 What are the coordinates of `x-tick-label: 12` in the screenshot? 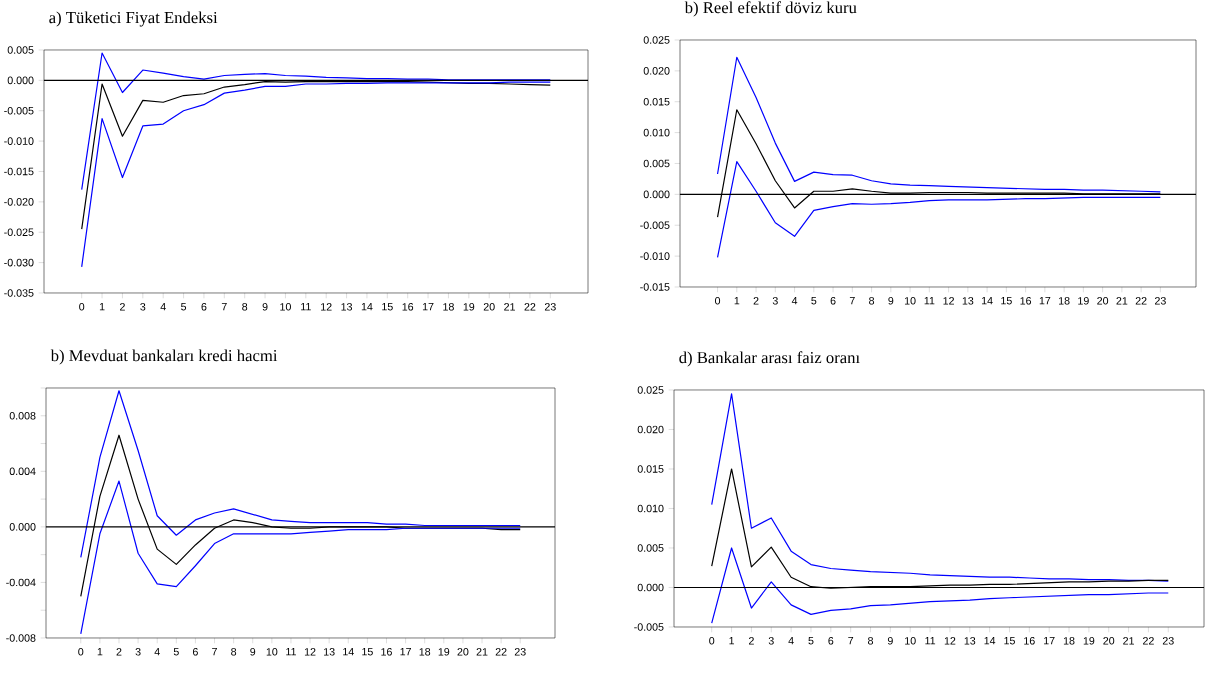 It's located at (326, 307).